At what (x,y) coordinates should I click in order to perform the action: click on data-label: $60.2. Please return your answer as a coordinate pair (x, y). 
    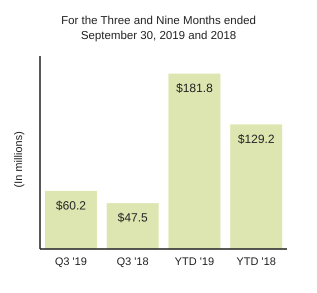
    Looking at the image, I should click on (71, 205).